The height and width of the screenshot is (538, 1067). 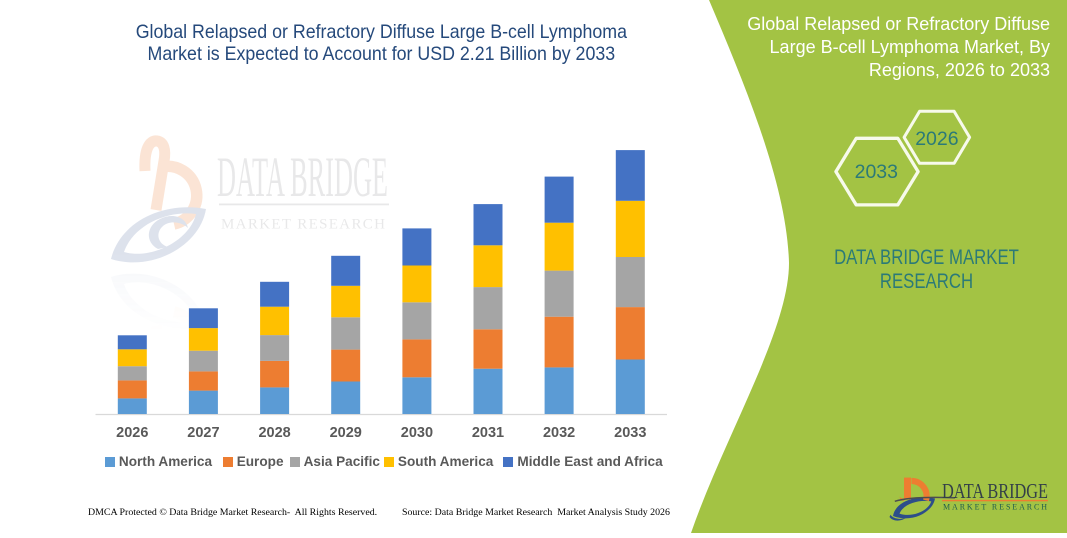 I want to click on svg-text: 2031, so click(x=488, y=433).